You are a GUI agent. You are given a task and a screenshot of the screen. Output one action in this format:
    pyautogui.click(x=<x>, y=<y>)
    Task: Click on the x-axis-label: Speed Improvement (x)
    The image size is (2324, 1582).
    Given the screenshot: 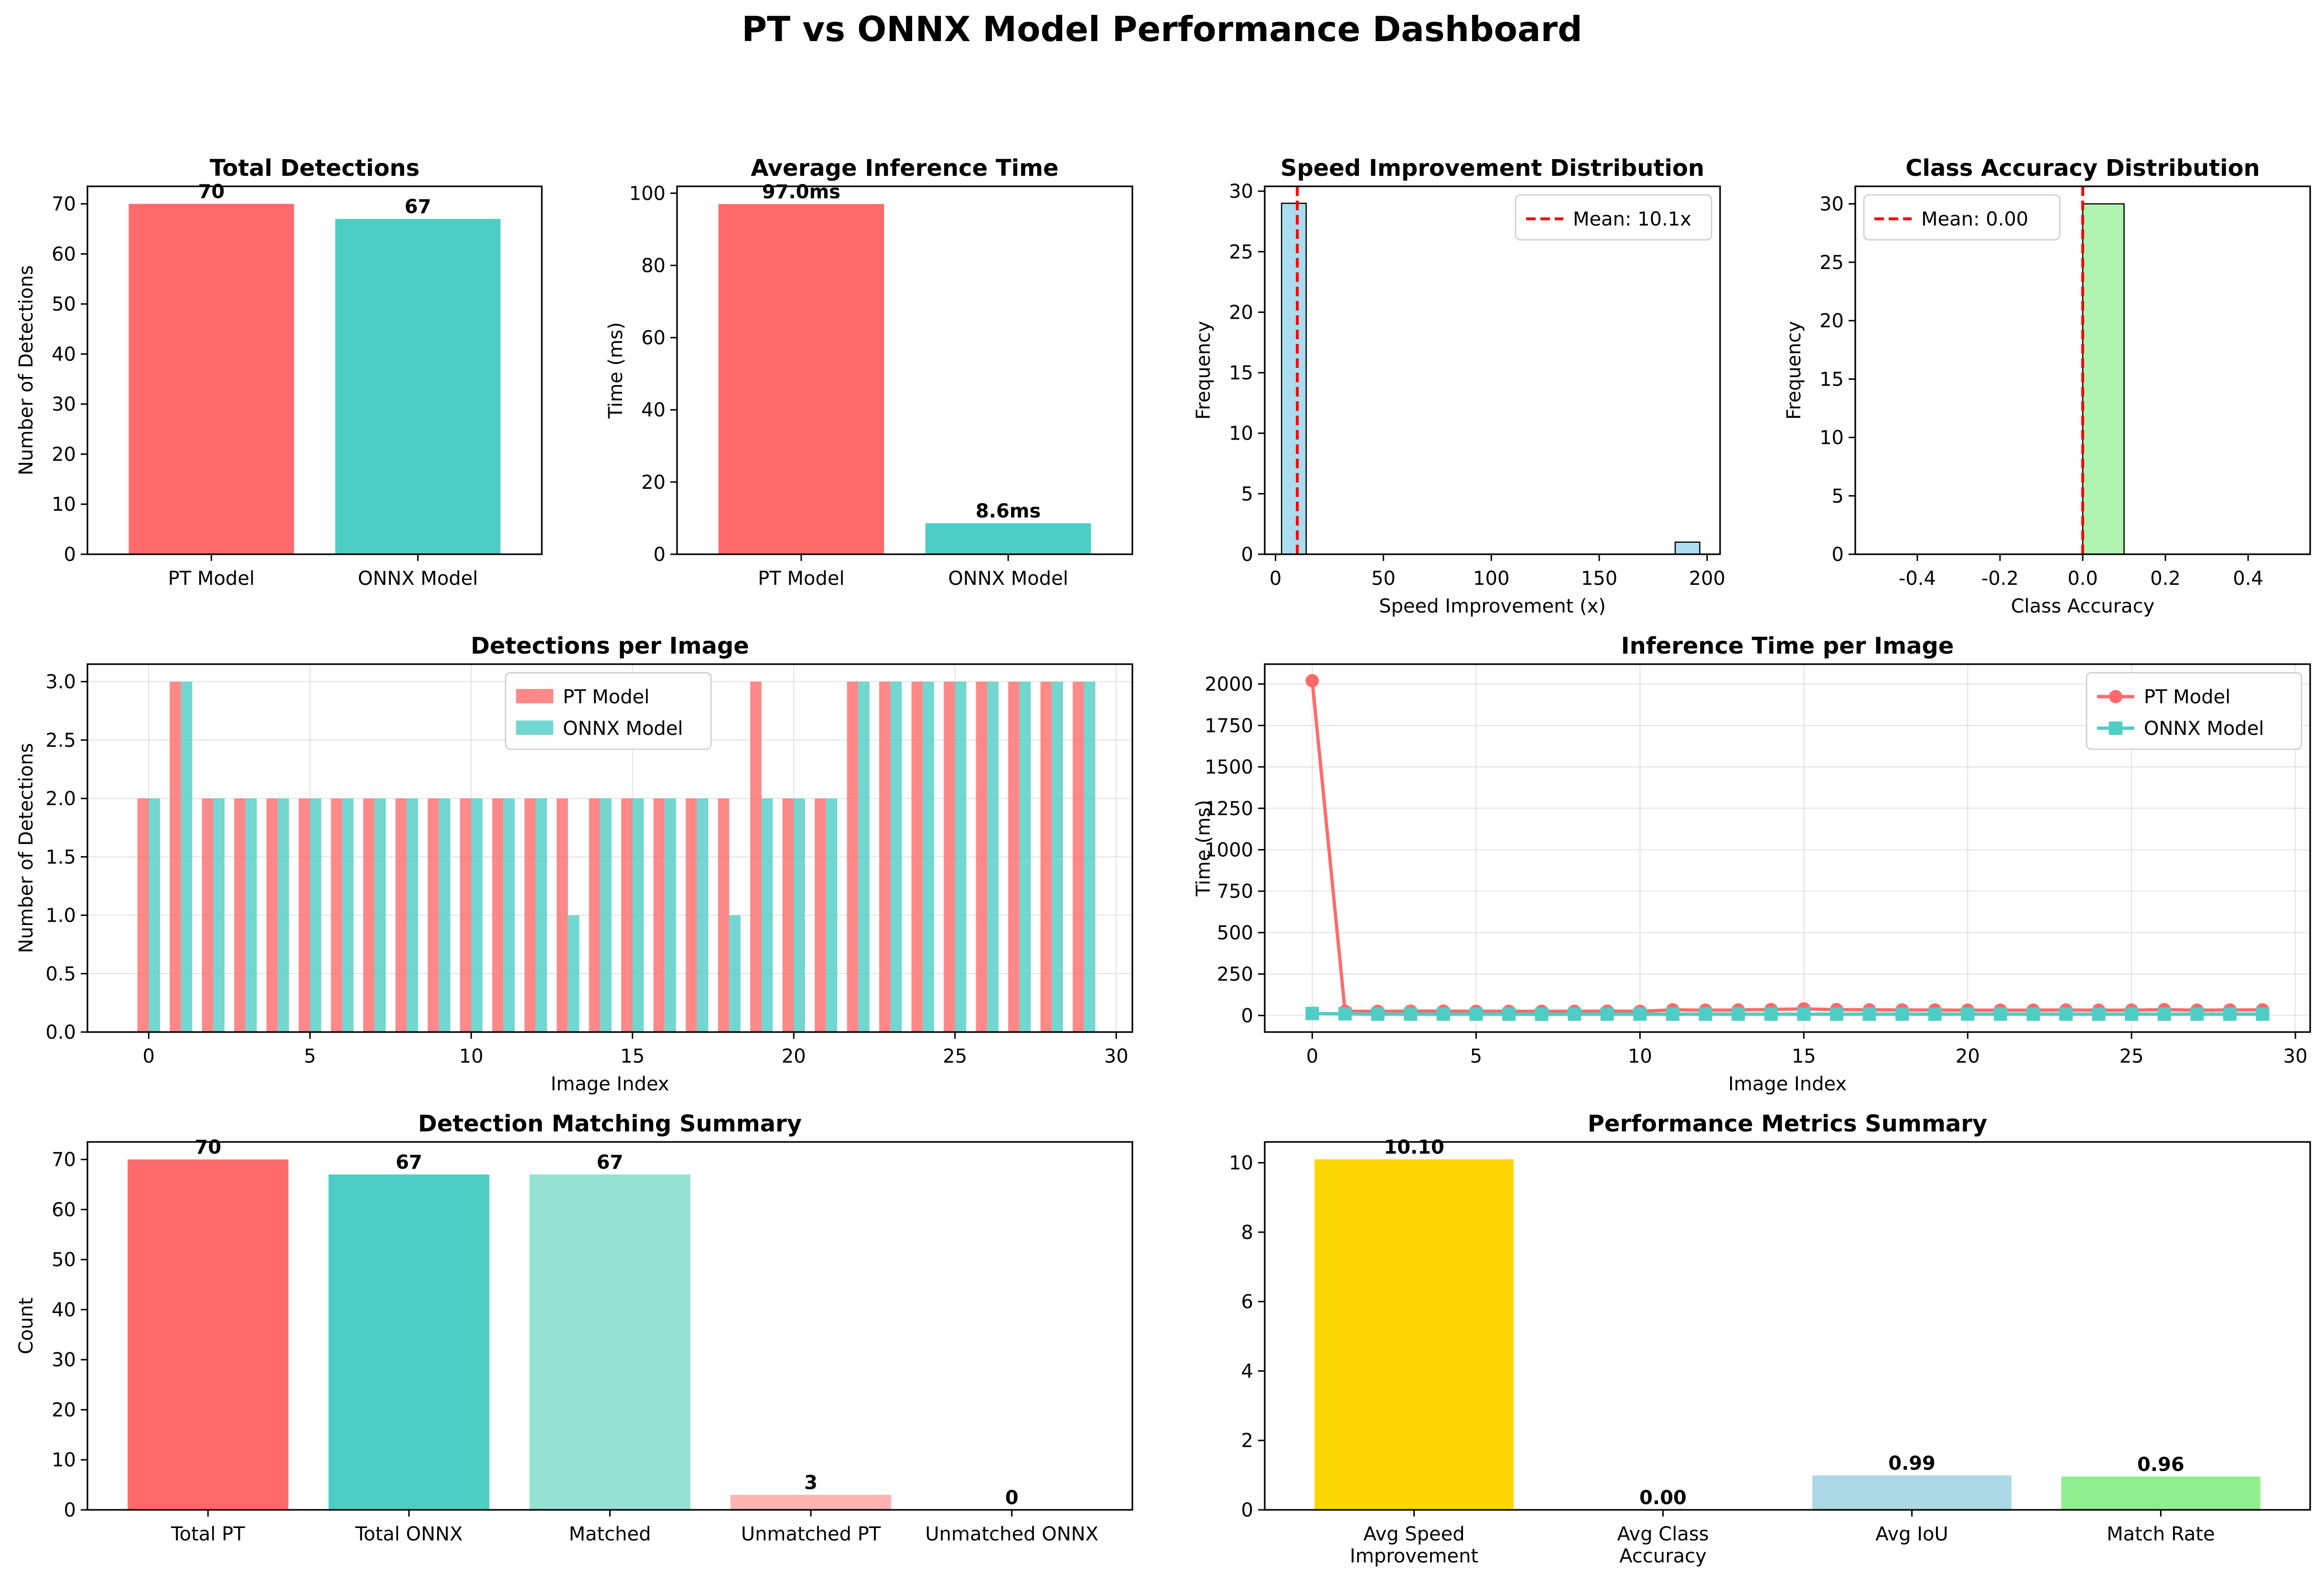 What is the action you would take?
    pyautogui.click(x=1492, y=606)
    